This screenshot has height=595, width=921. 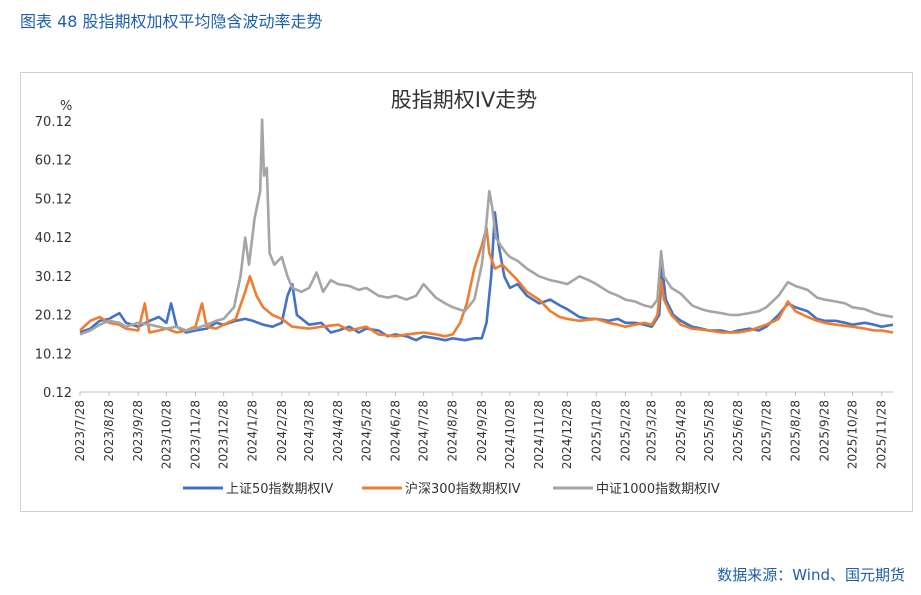 I want to click on y-tick-label: 50.12, so click(x=53, y=199).